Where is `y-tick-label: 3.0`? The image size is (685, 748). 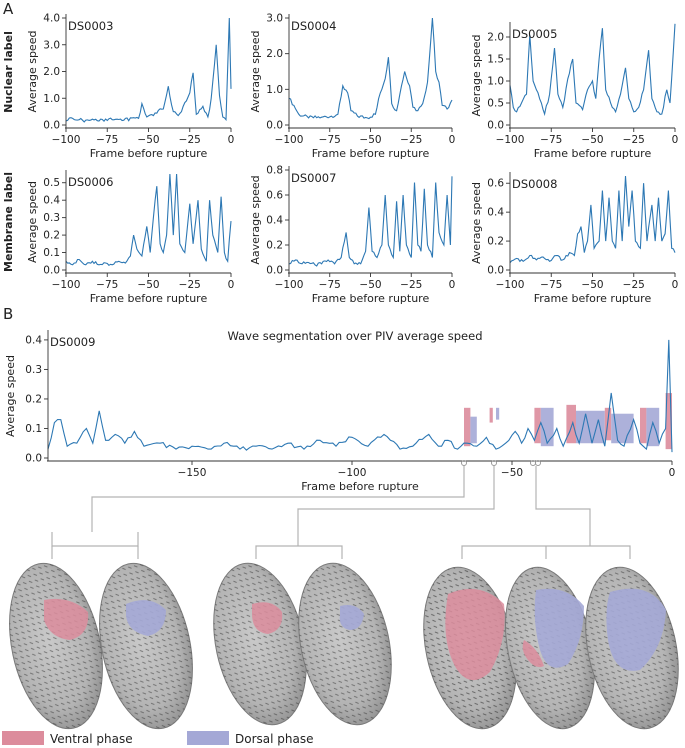
y-tick-label: 3.0 is located at coordinates (51, 45).